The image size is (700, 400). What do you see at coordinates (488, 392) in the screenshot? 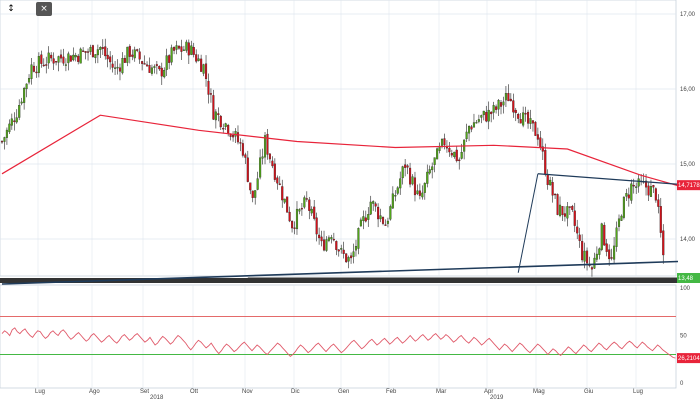
I see `x-tick-month: Apr` at bounding box center [488, 392].